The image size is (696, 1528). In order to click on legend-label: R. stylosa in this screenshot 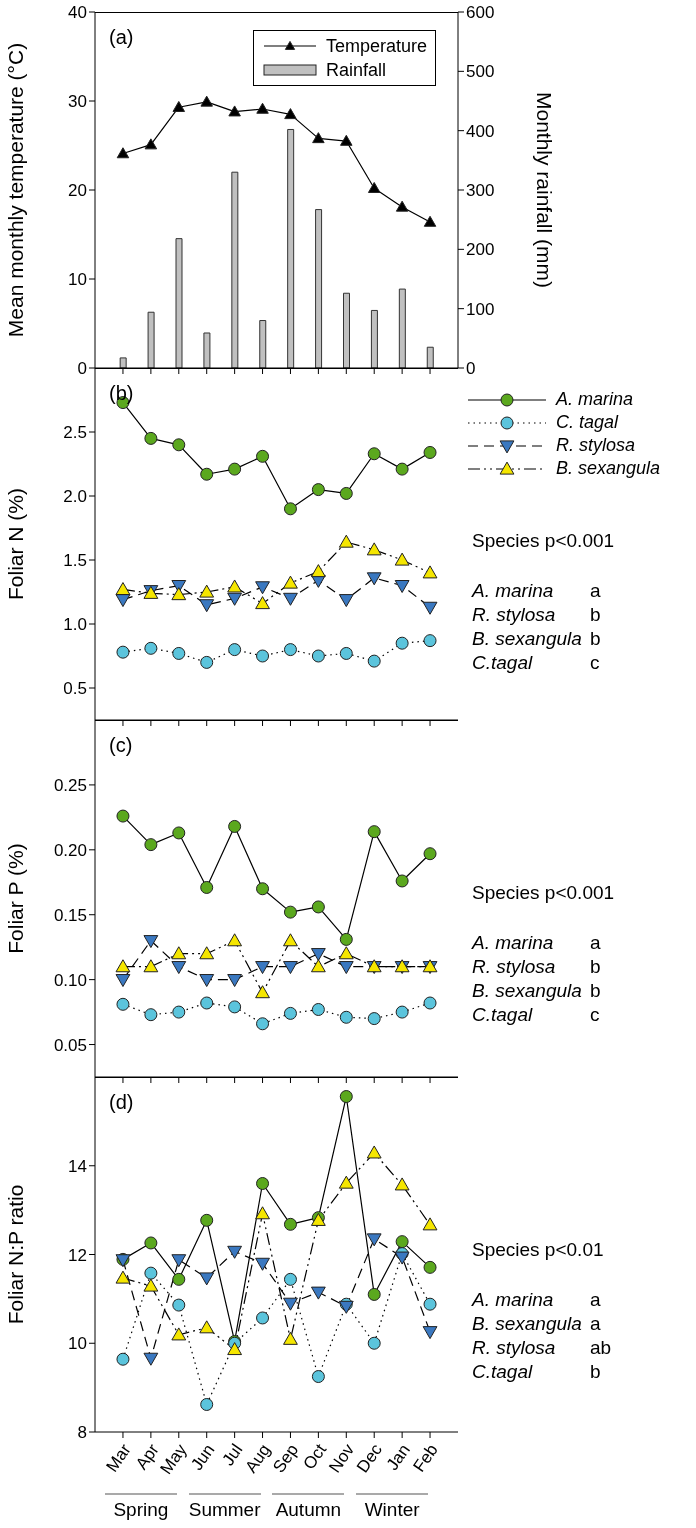, I will do `click(596, 445)`.